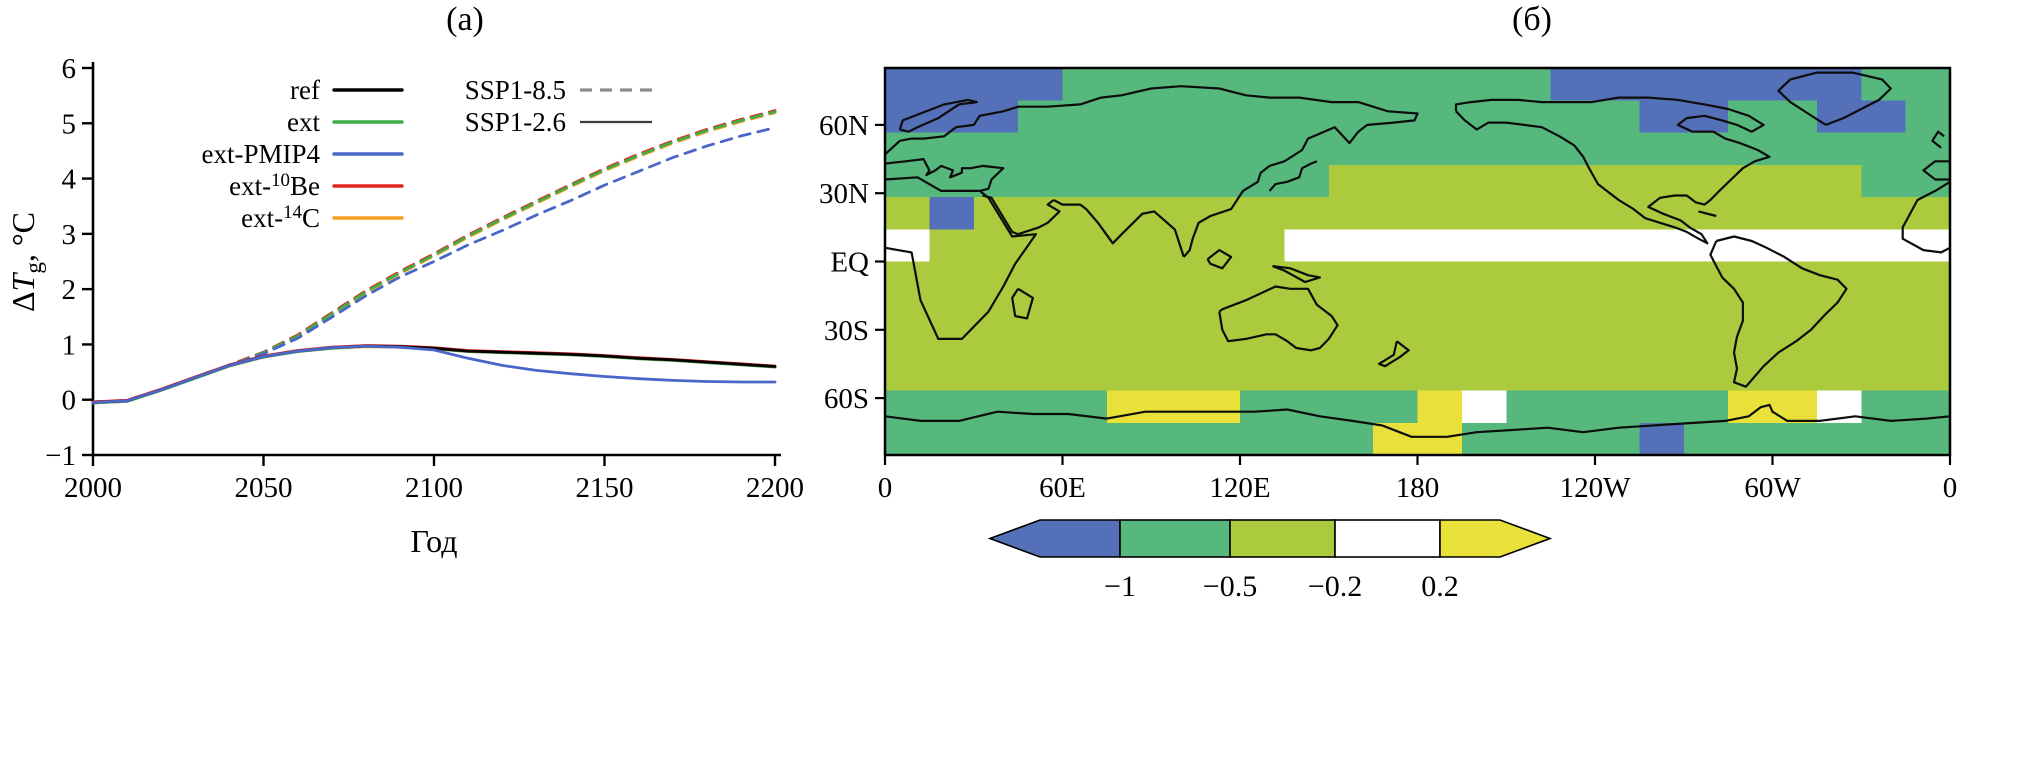 This screenshot has height=772, width=2024. Describe the element at coordinates (885, 488) in the screenshot. I see `lon-tick-label: 0` at that location.